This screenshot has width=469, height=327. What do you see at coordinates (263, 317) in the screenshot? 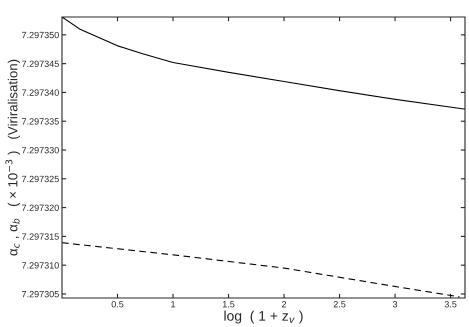
I see `x-axis-title: log ( 1 + z$_{v}$ )` at bounding box center [263, 317].